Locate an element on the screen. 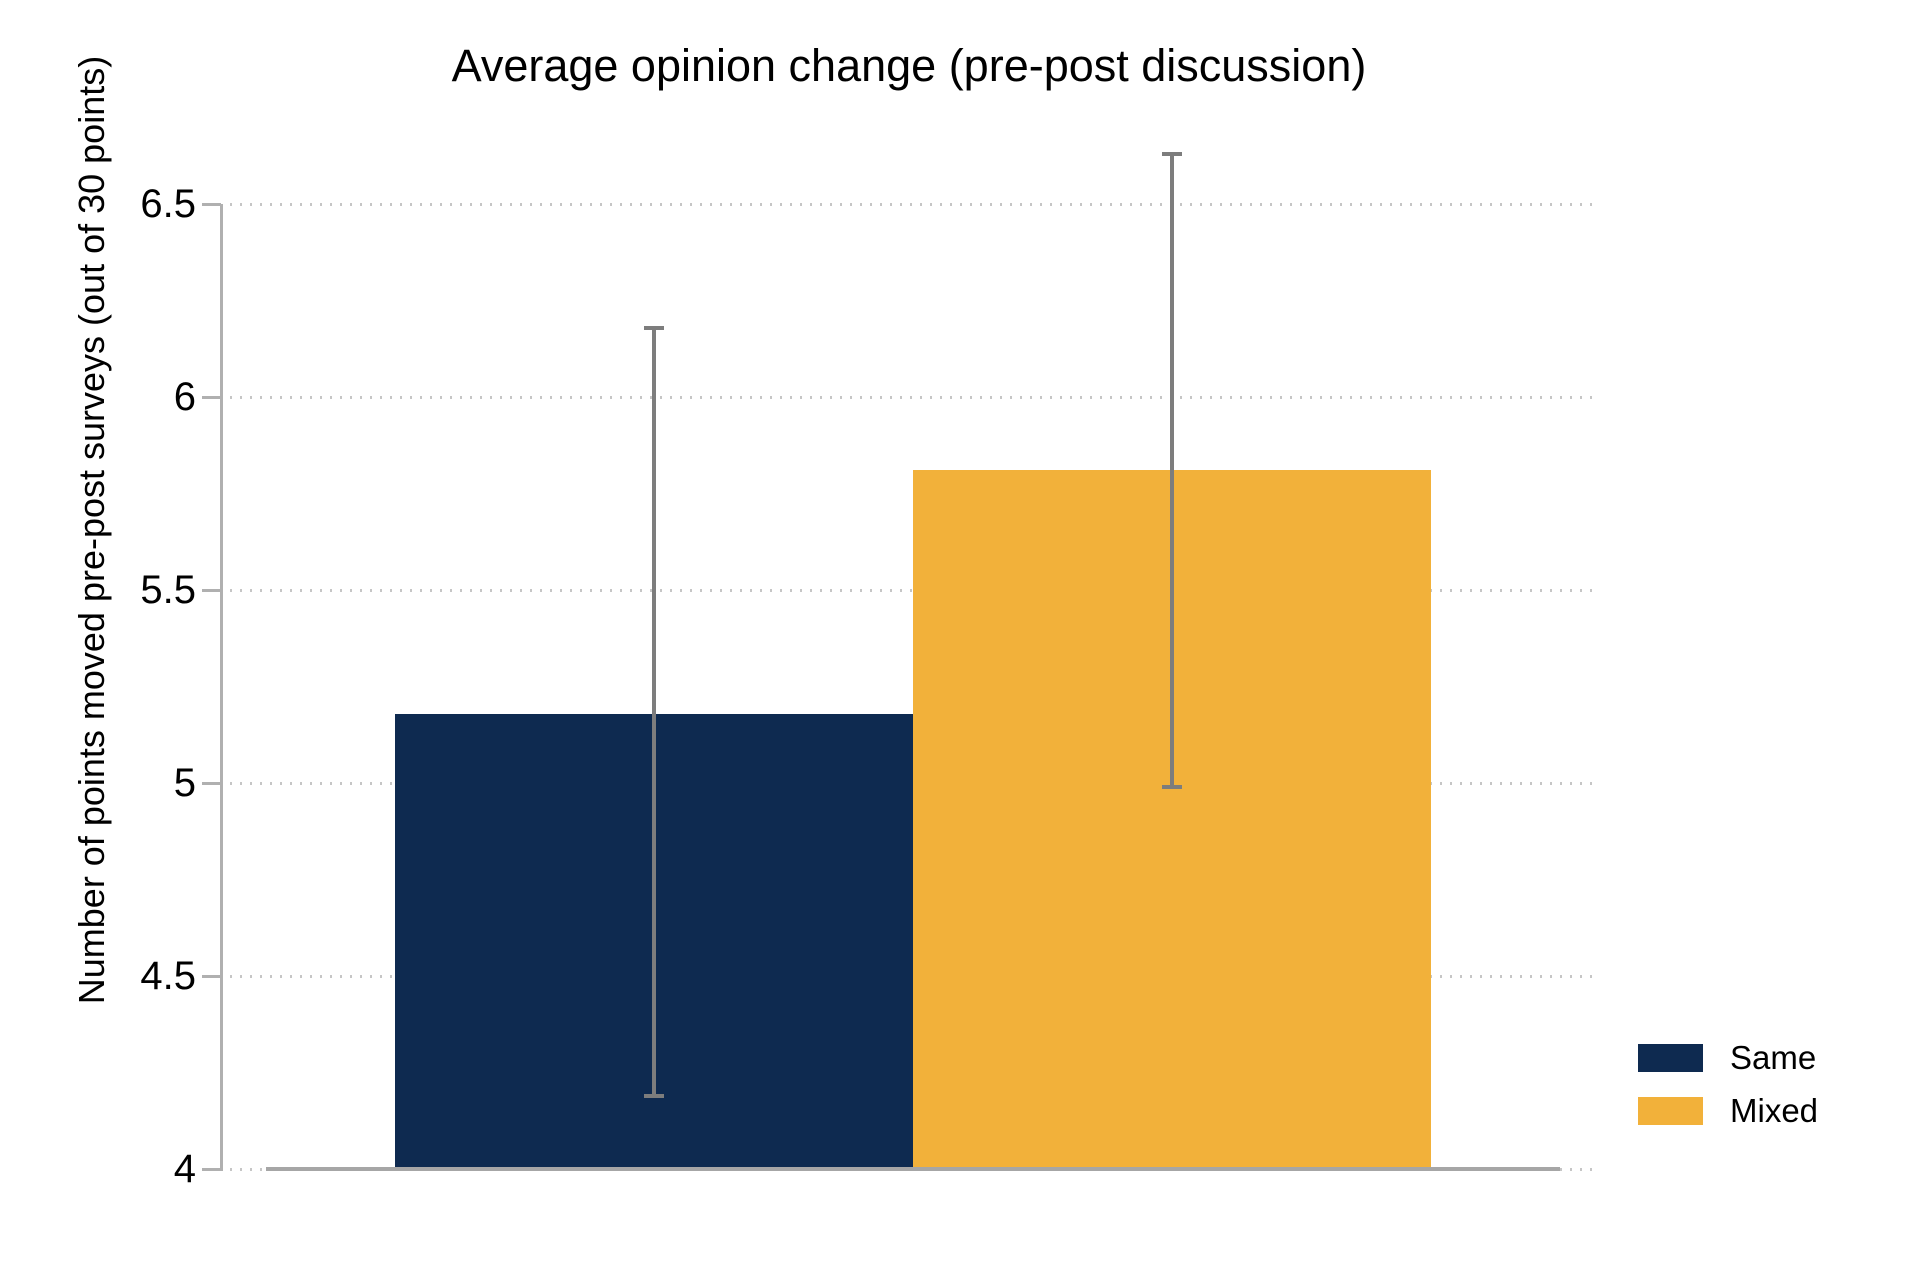 The width and height of the screenshot is (1908, 1272). legend: Same Mixed is located at coordinates (1728, 1084).